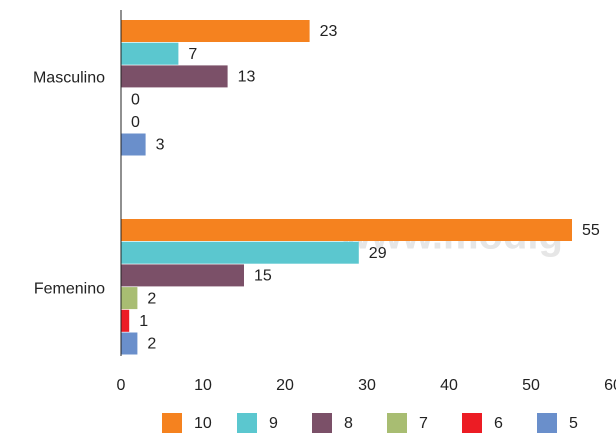 The width and height of the screenshot is (616, 433). Describe the element at coordinates (69, 77) in the screenshot. I see `category-label: Masculino` at that location.